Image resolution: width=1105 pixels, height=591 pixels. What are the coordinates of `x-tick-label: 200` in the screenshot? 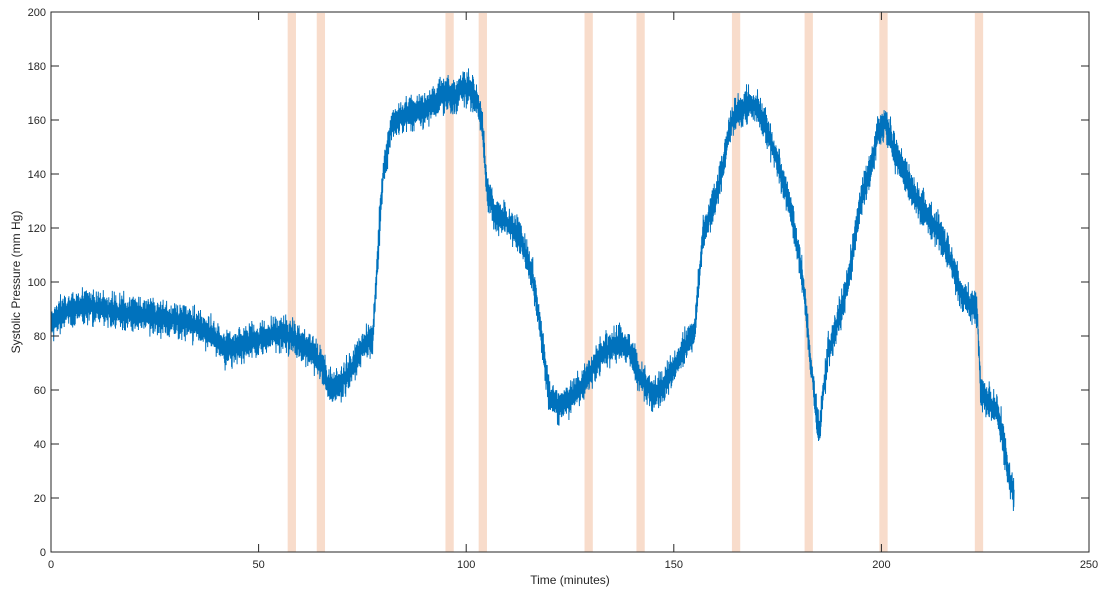 It's located at (881, 565).